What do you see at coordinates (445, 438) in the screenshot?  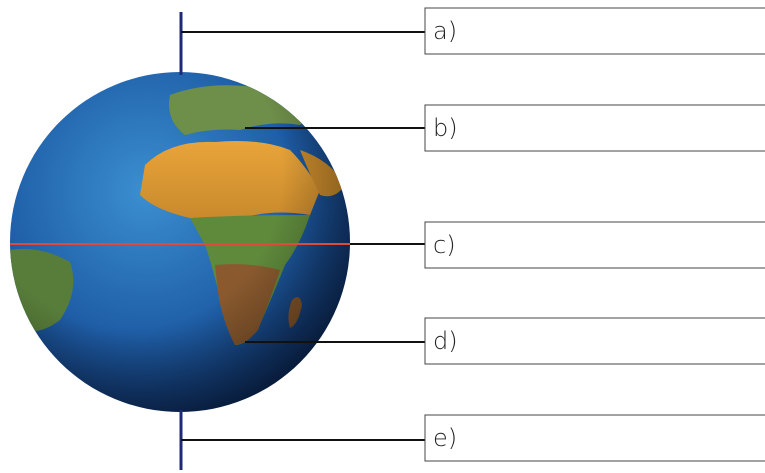 I see `label: e)` at bounding box center [445, 438].